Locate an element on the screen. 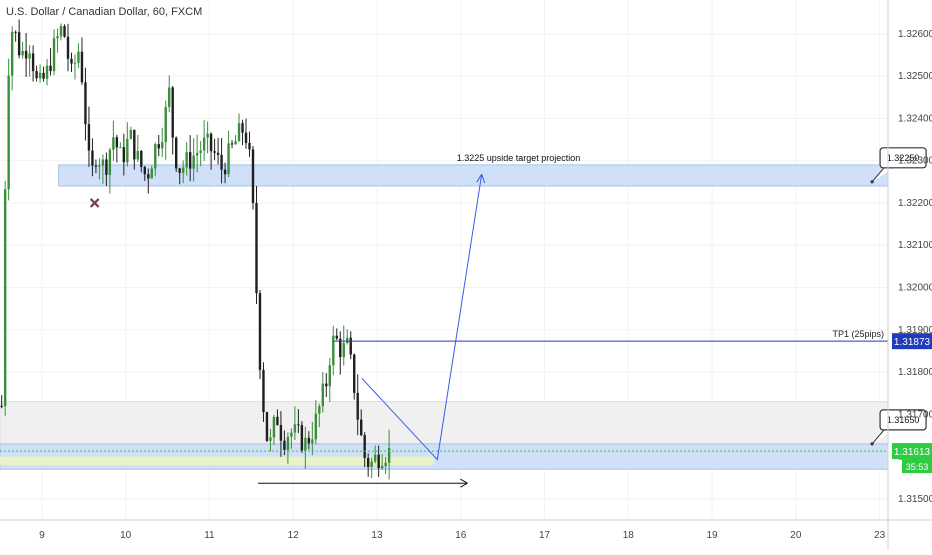 This screenshot has width=932, height=555. x-tick-label: 20 is located at coordinates (796, 535).